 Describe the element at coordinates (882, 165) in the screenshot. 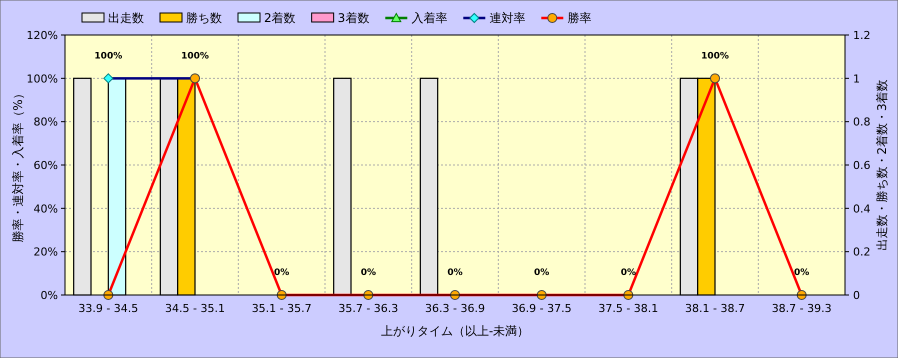

I see `y2-axis-title: 出走数・勝ち数・2着数・3着数` at that location.